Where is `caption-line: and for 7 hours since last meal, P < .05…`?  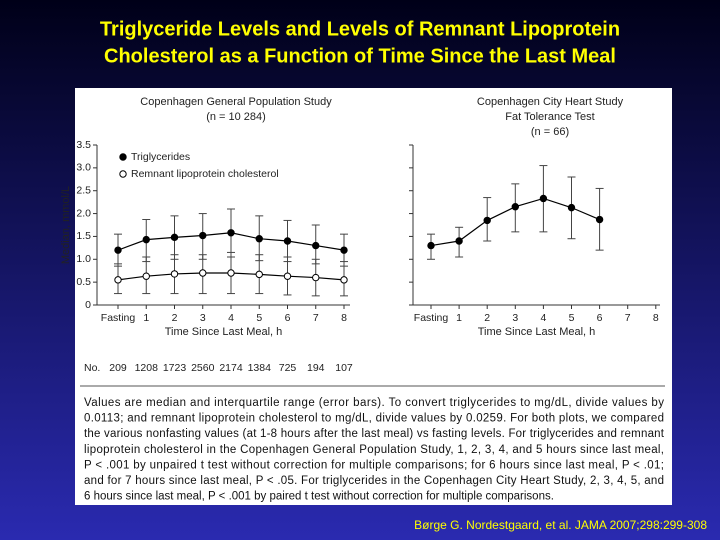
caption-line: and for 7 hours since last meal, P < .05… is located at coordinates (374, 481).